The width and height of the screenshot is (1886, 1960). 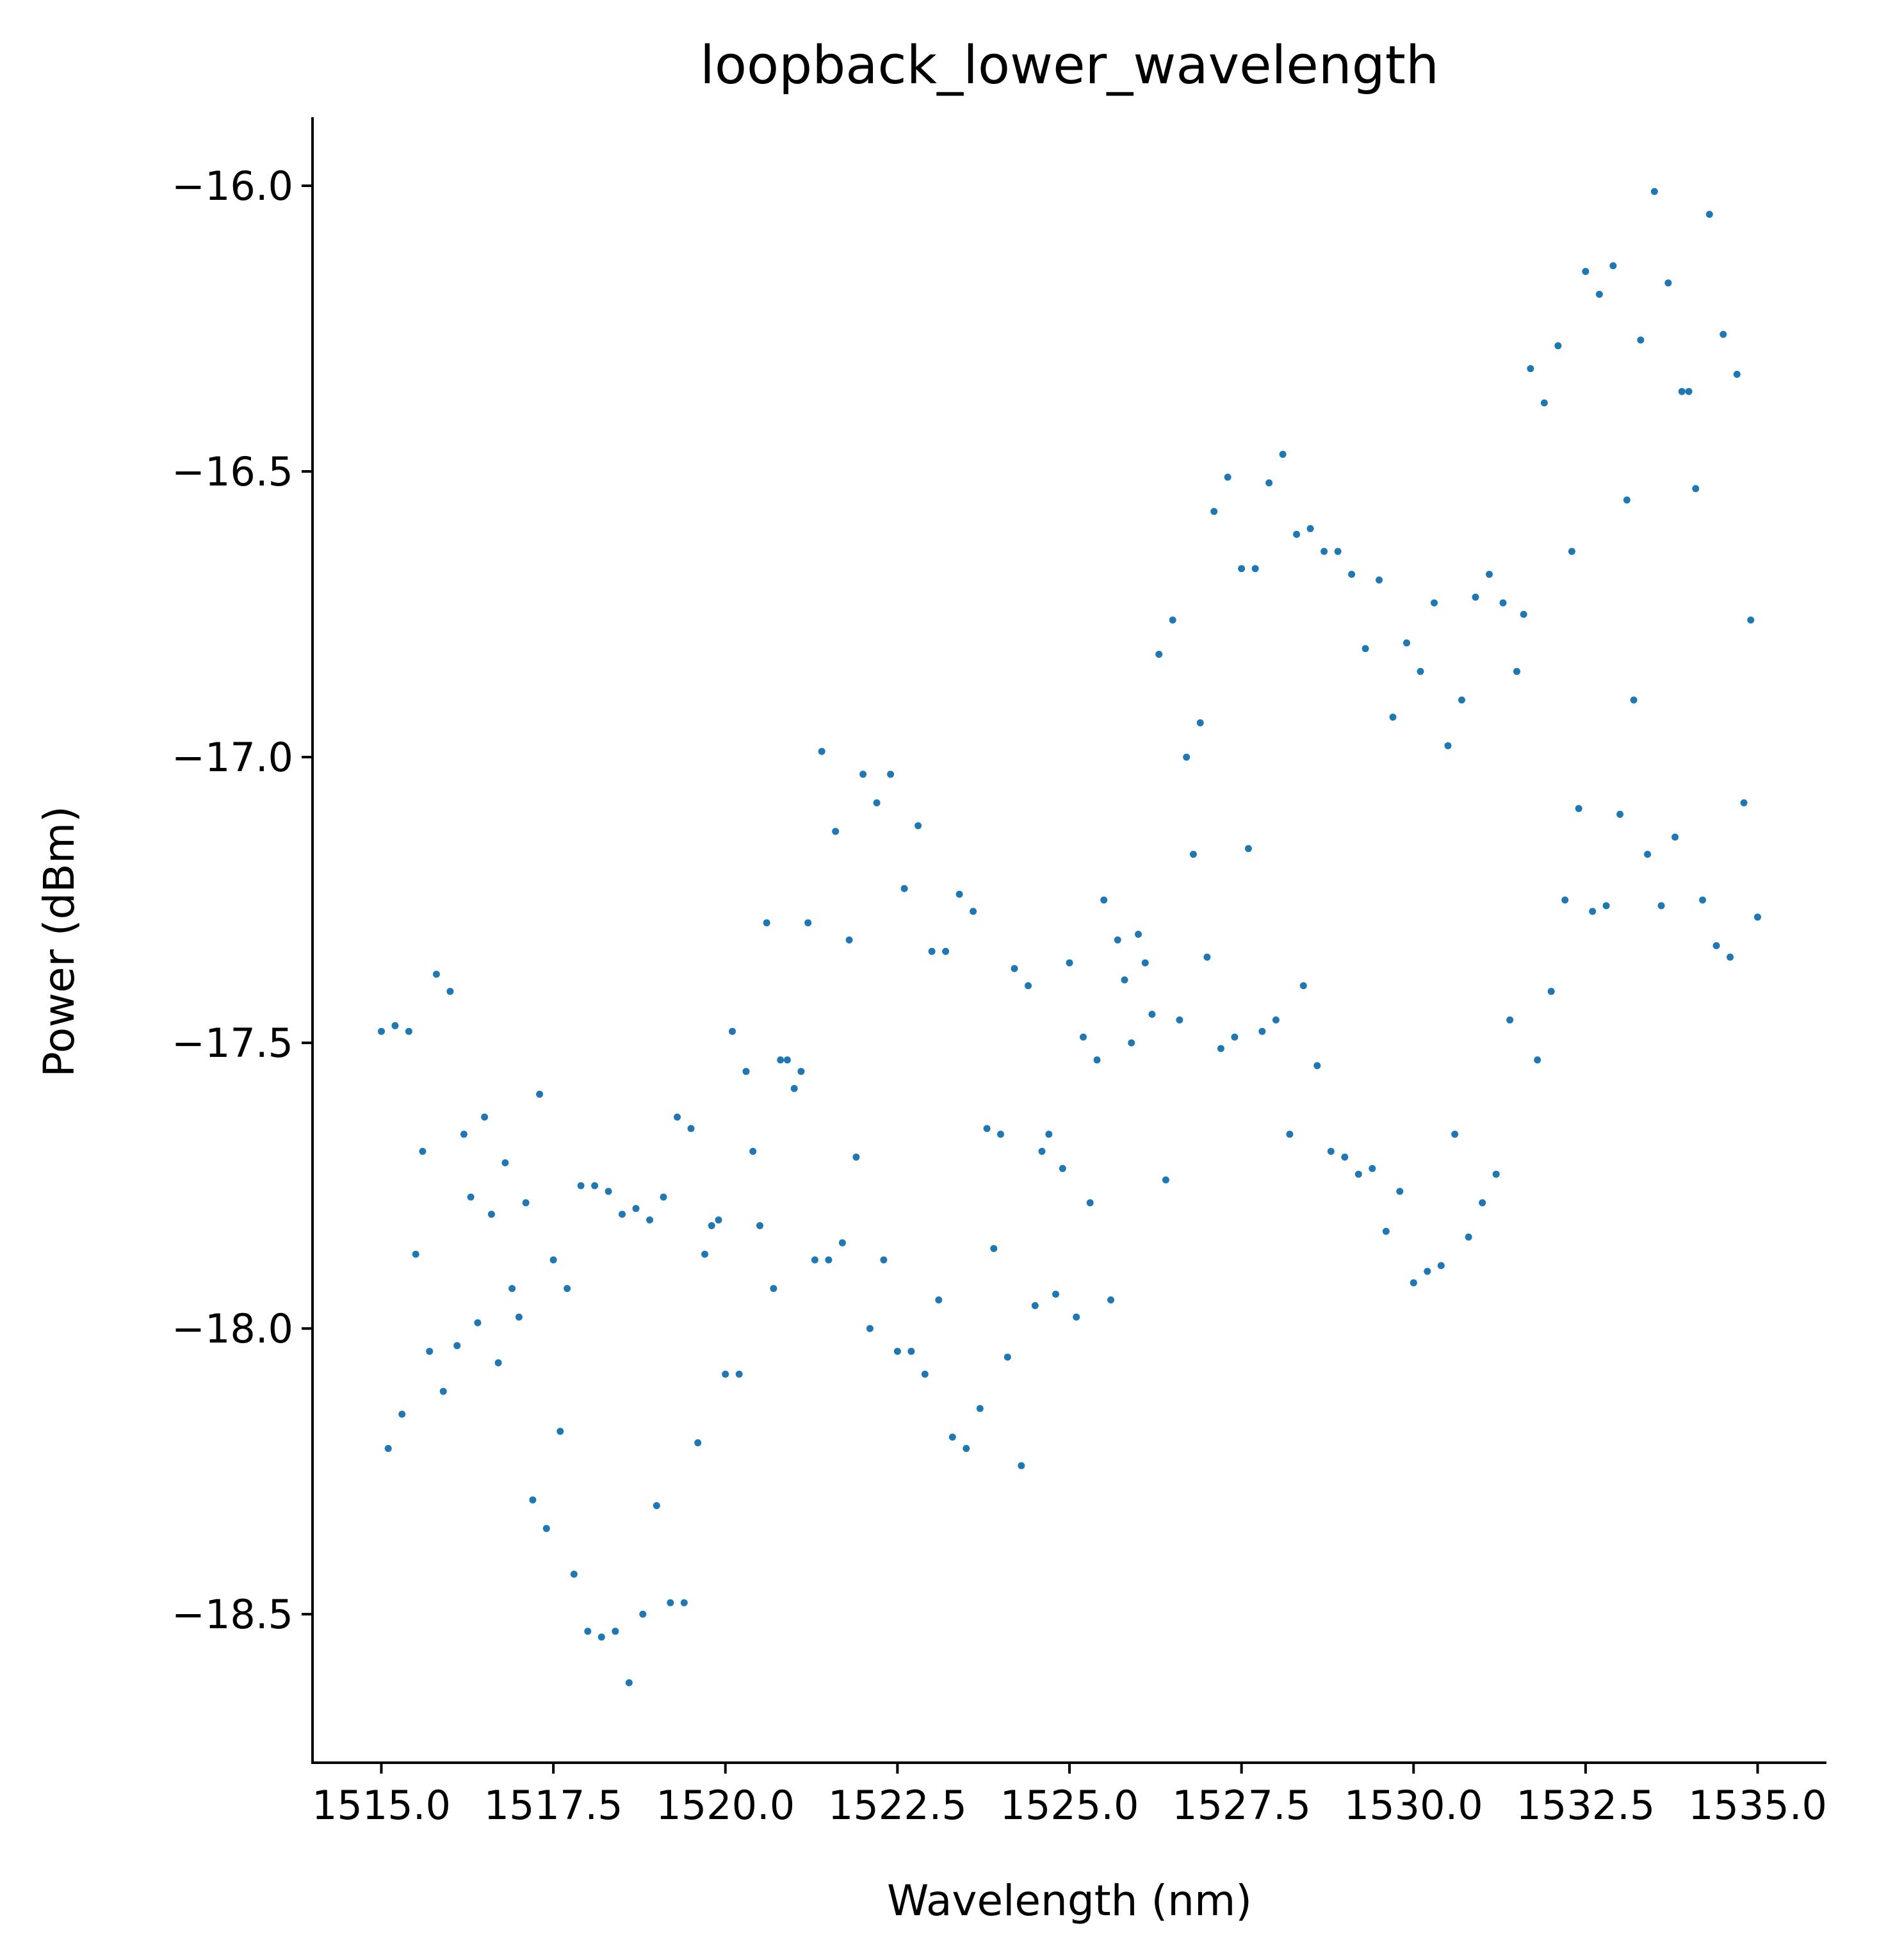 What do you see at coordinates (1241, 1805) in the screenshot?
I see `x-tick-label: 1527.5` at bounding box center [1241, 1805].